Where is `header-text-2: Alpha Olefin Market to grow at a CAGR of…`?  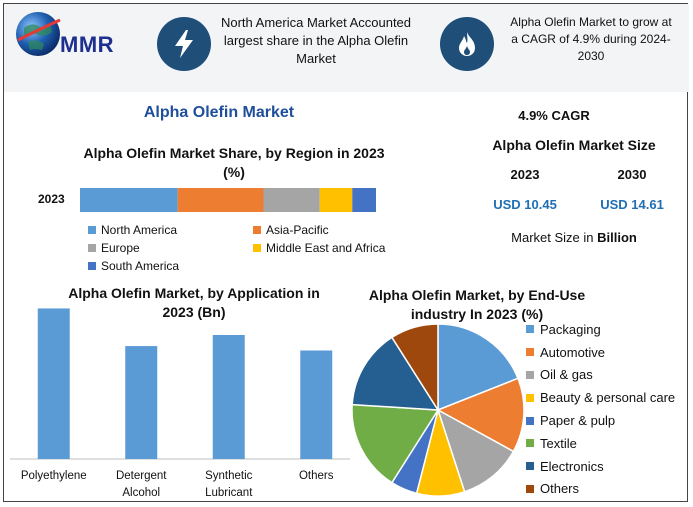 header-text-2: Alpha Olefin Market to grow at a CAGR of… is located at coordinates (591, 39).